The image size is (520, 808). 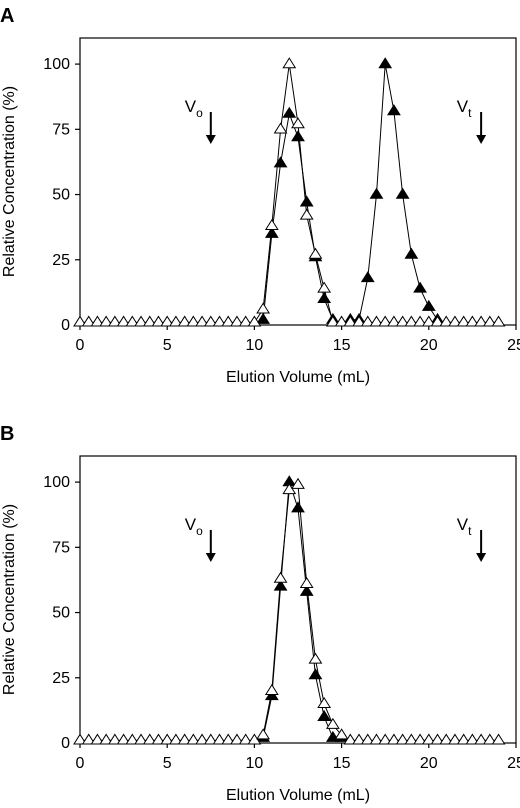 What do you see at coordinates (199, 113) in the screenshot?
I see `annotation-subscript: o` at bounding box center [199, 113].